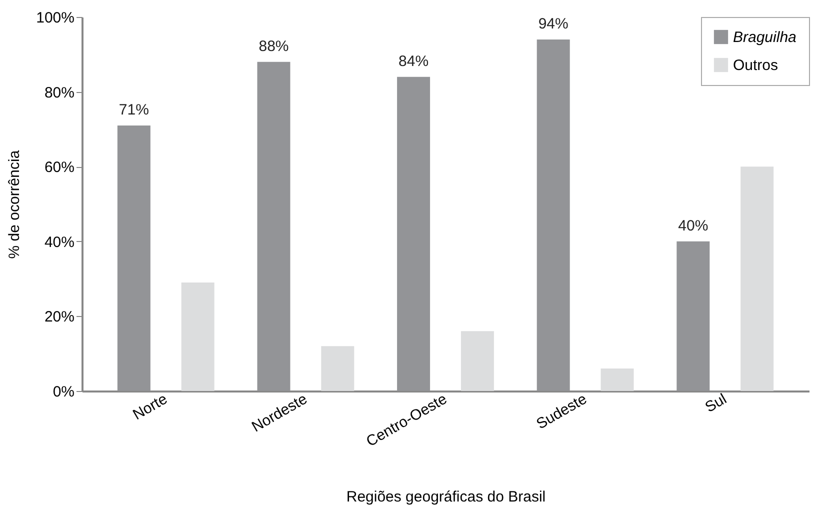  I want to click on y-tick-label: 0%, so click(63, 392).